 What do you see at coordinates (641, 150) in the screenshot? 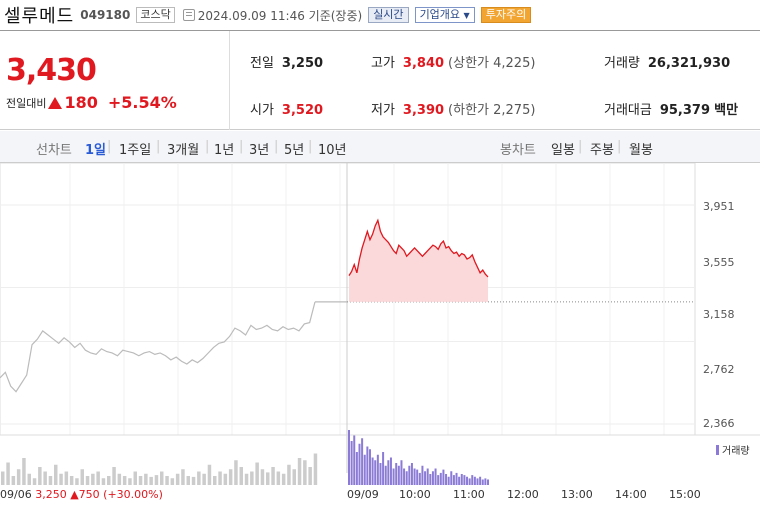
I see `period-monthly: 월봉` at bounding box center [641, 150].